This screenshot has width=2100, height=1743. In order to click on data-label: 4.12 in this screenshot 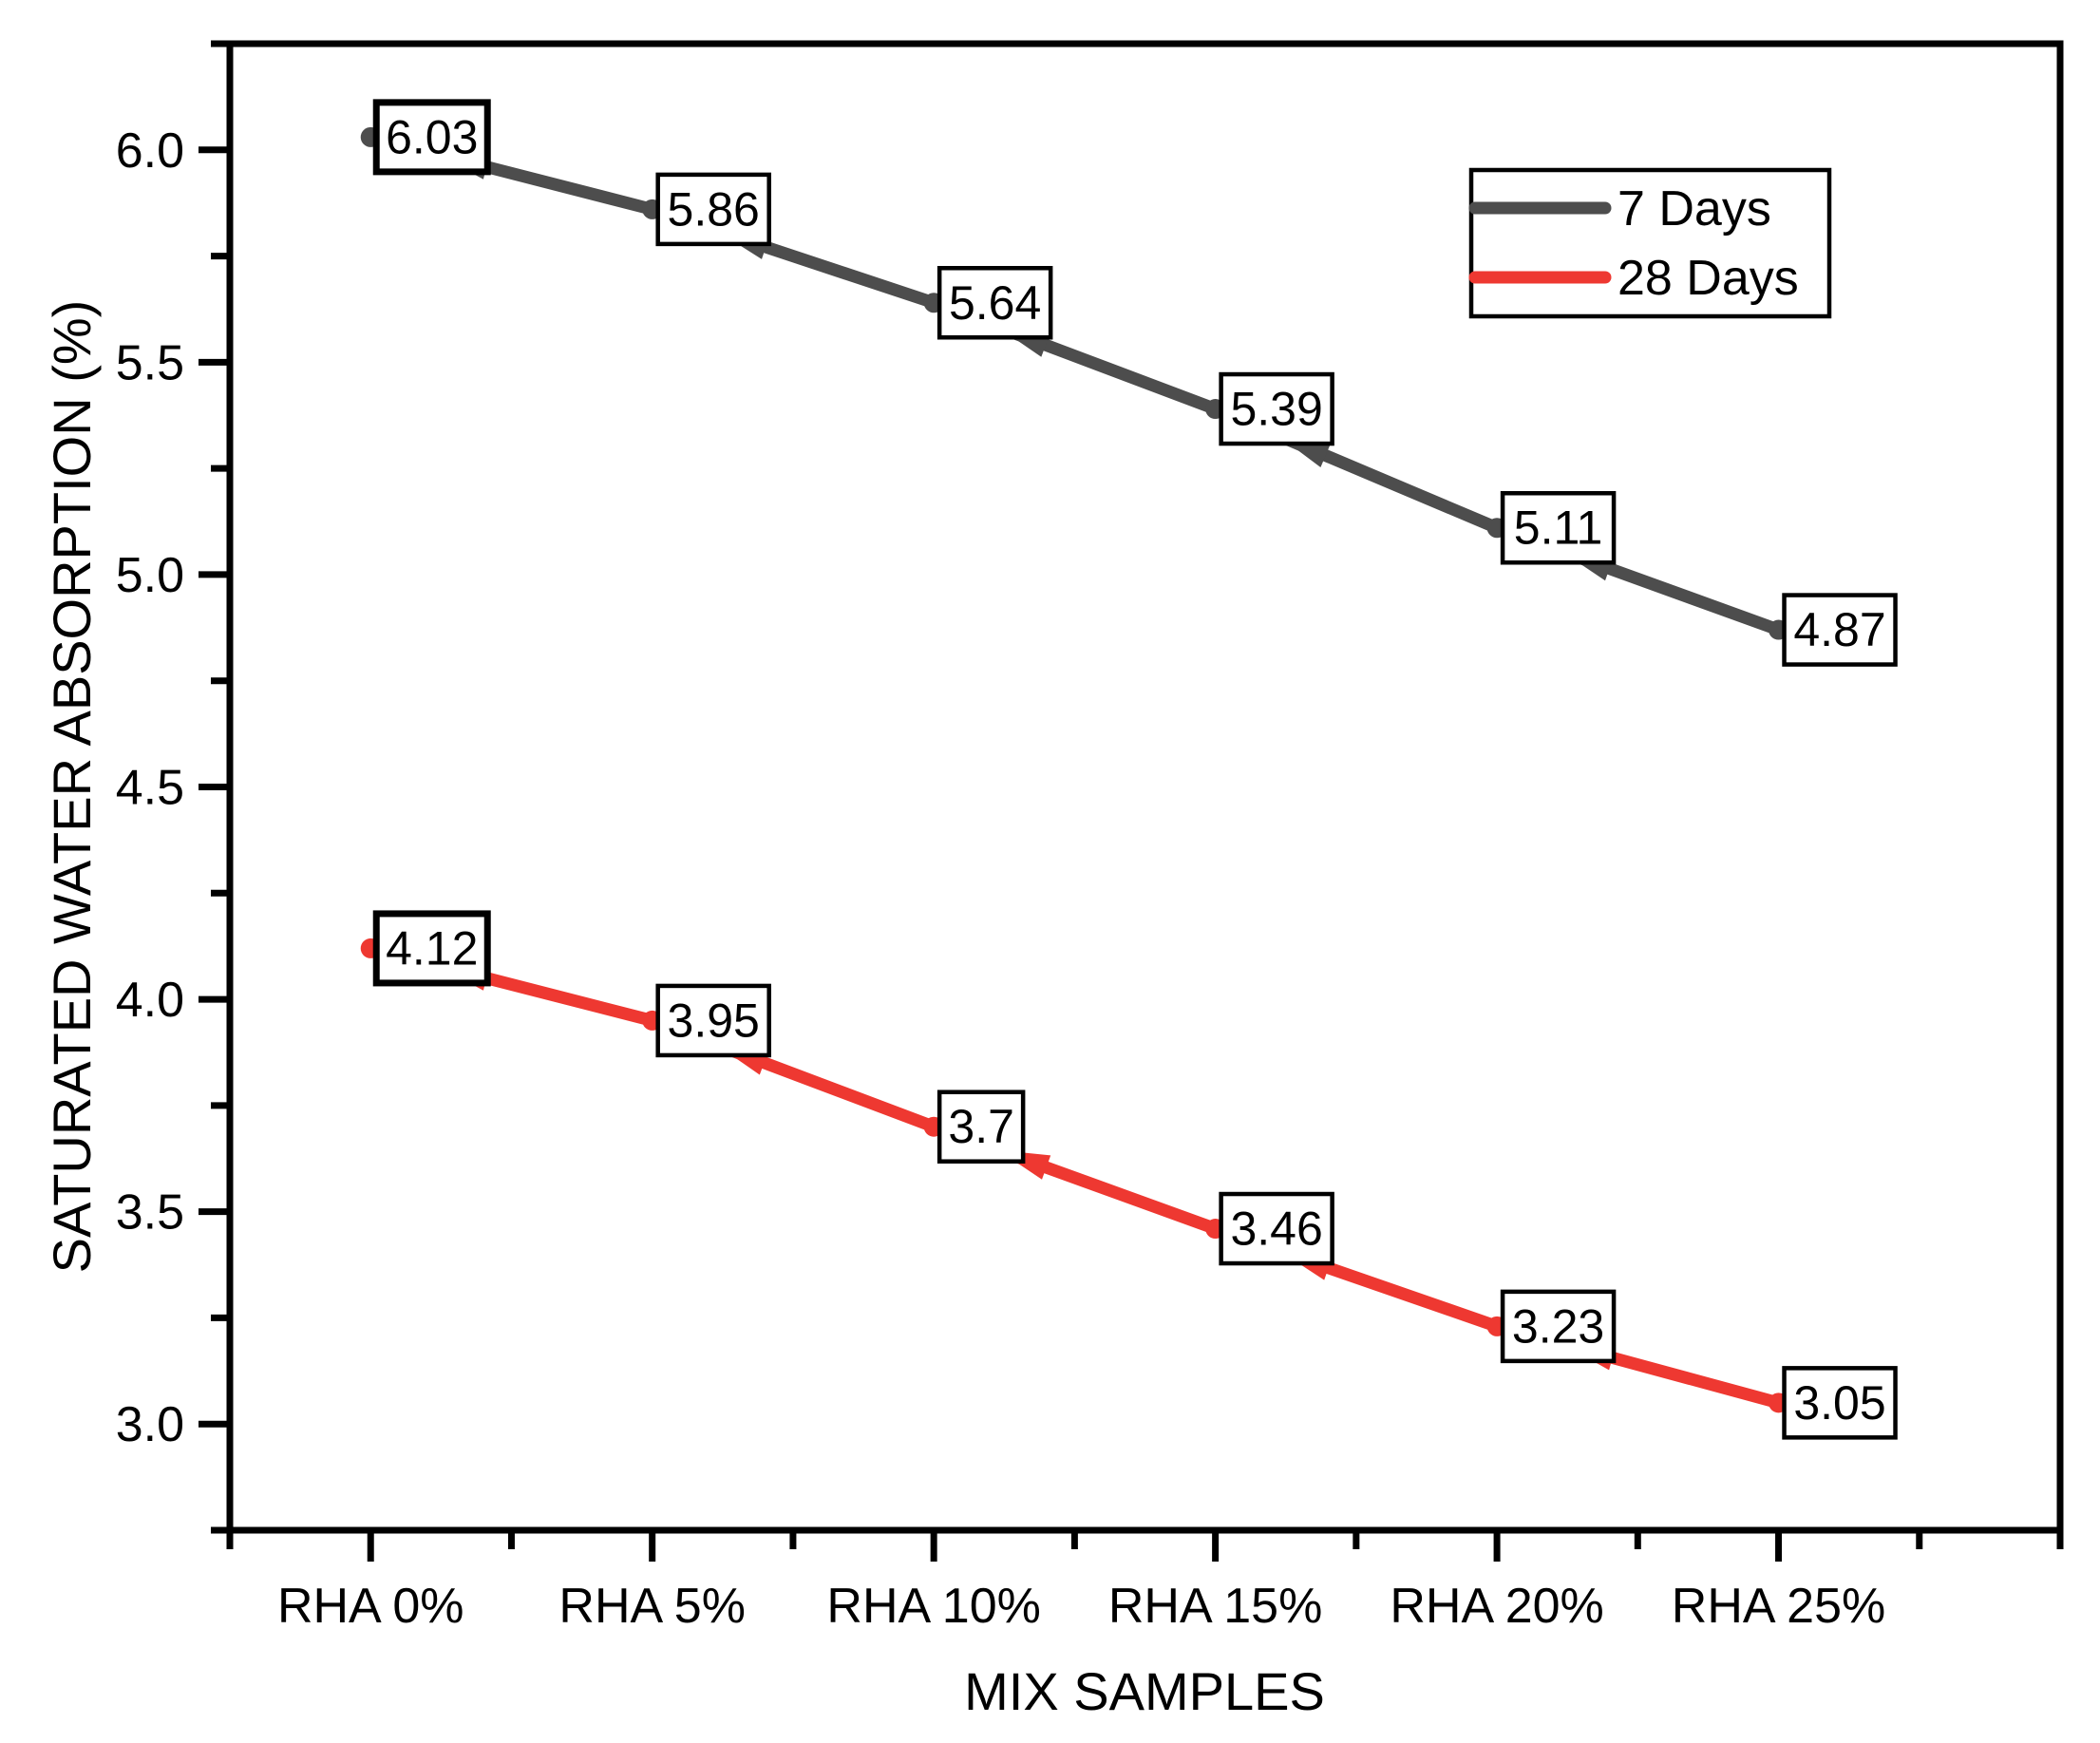, I will do `click(432, 948)`.